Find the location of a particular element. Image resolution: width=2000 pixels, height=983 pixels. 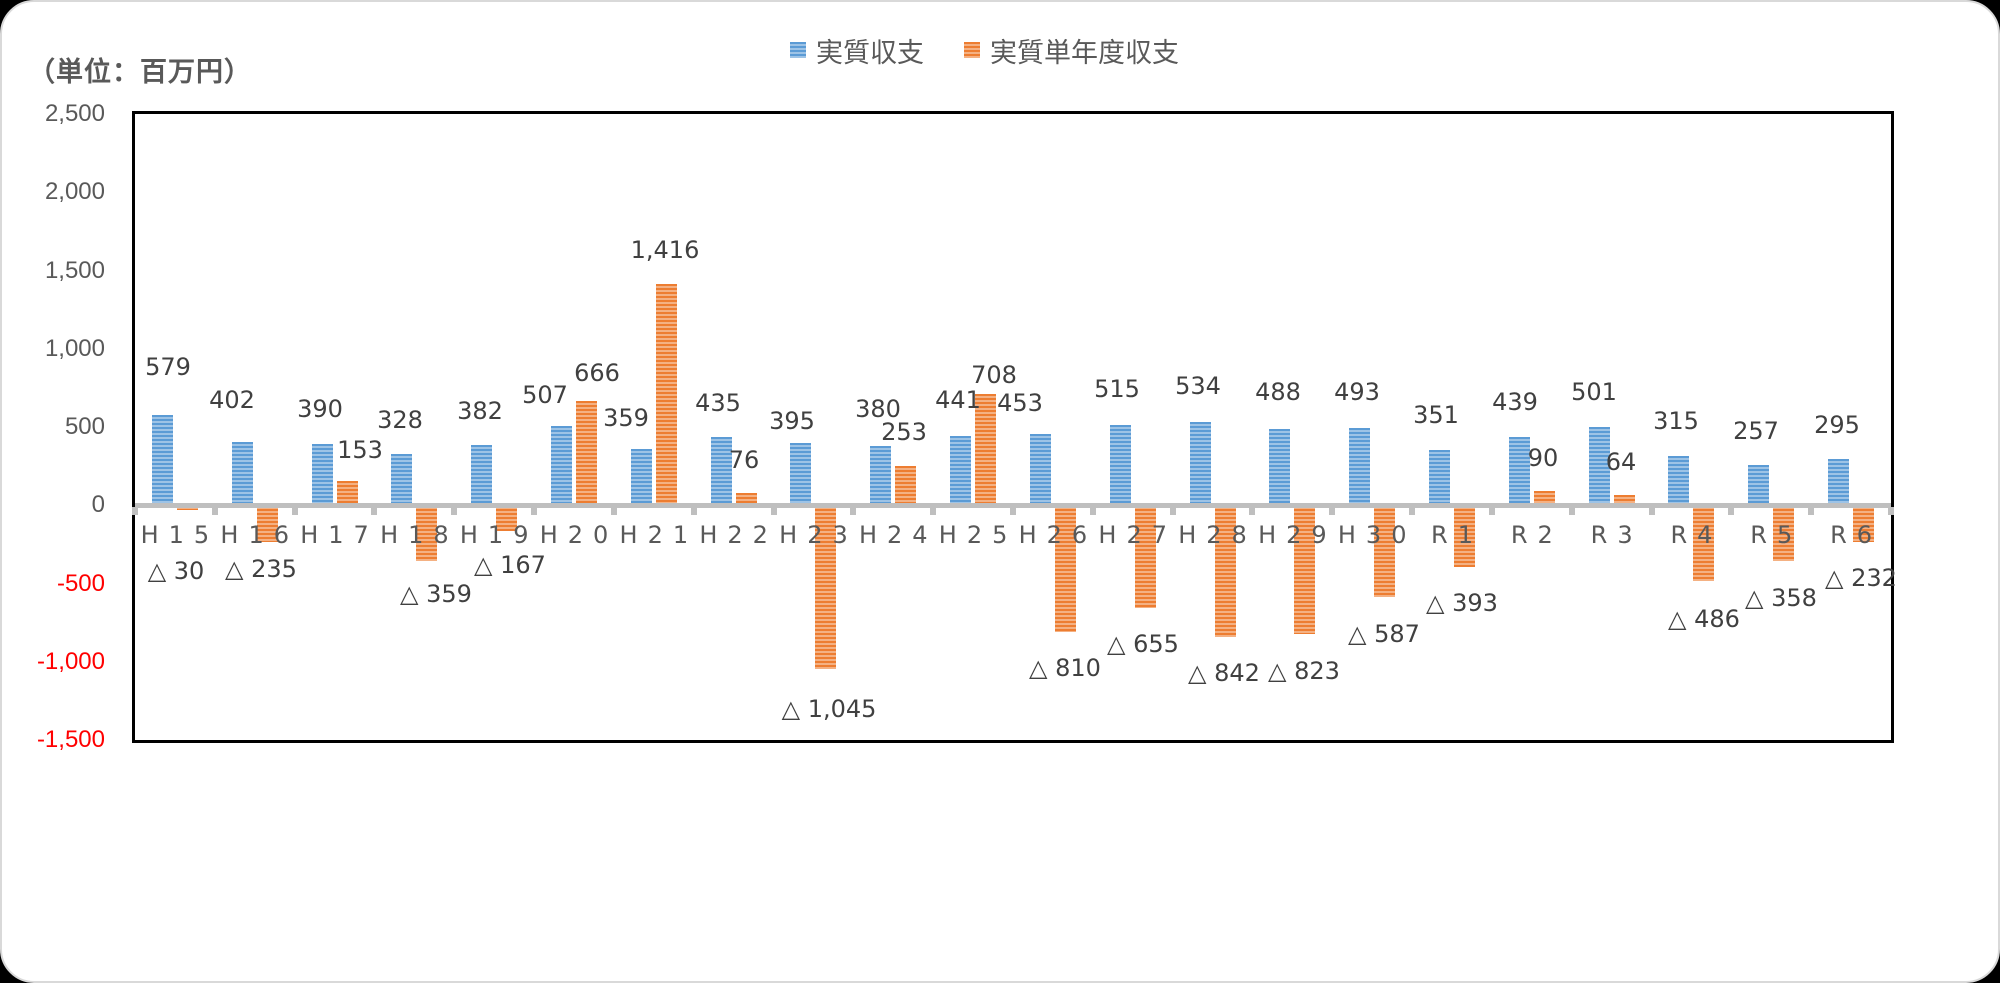

x-category-label: R2 is located at coordinates (1536, 535).